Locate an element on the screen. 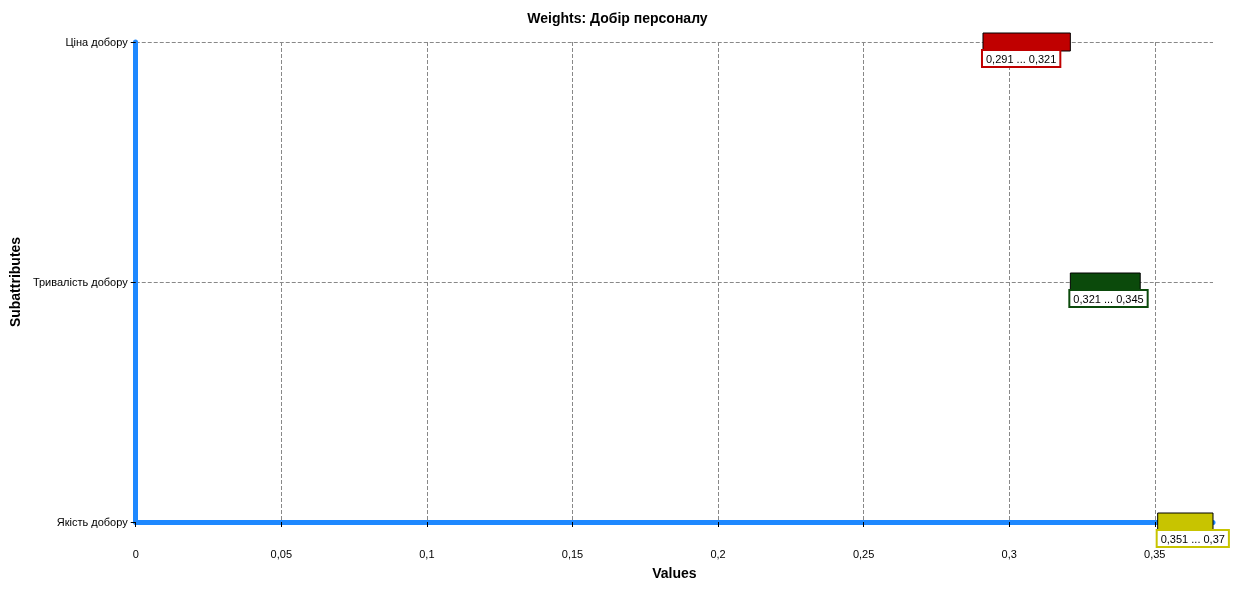 The image size is (1235, 592). y-axis-title: Subattributes is located at coordinates (15, 282).